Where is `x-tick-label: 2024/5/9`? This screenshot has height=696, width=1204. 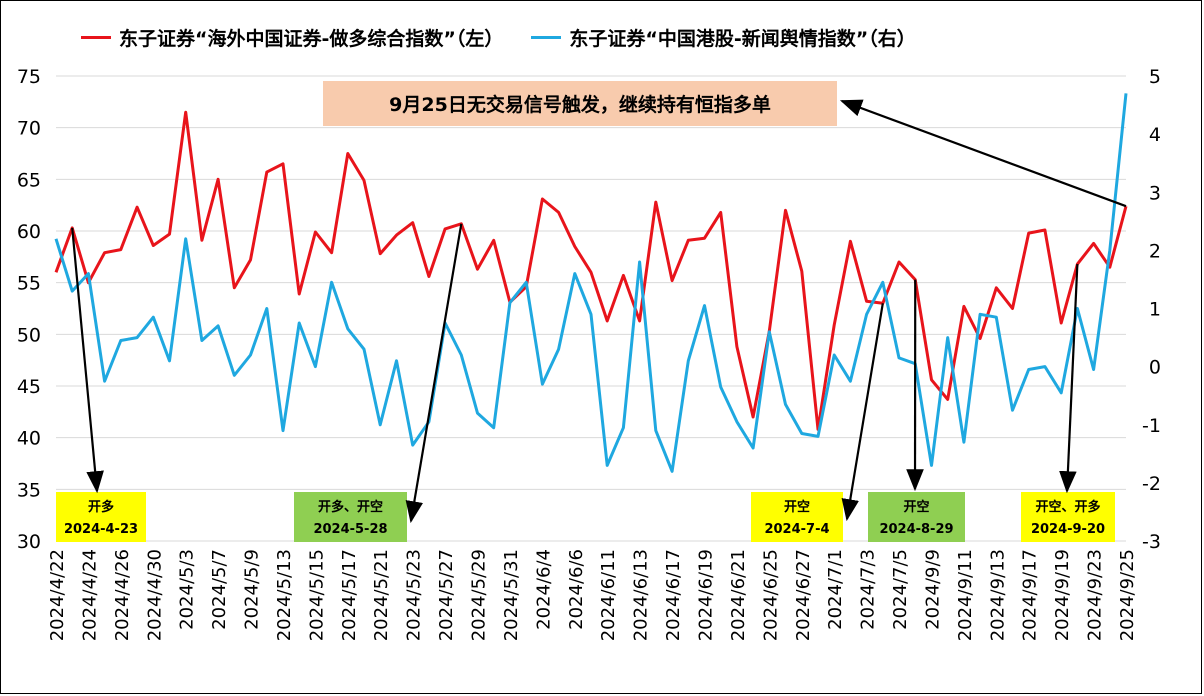 x-tick-label: 2024/5/9 is located at coordinates (252, 589).